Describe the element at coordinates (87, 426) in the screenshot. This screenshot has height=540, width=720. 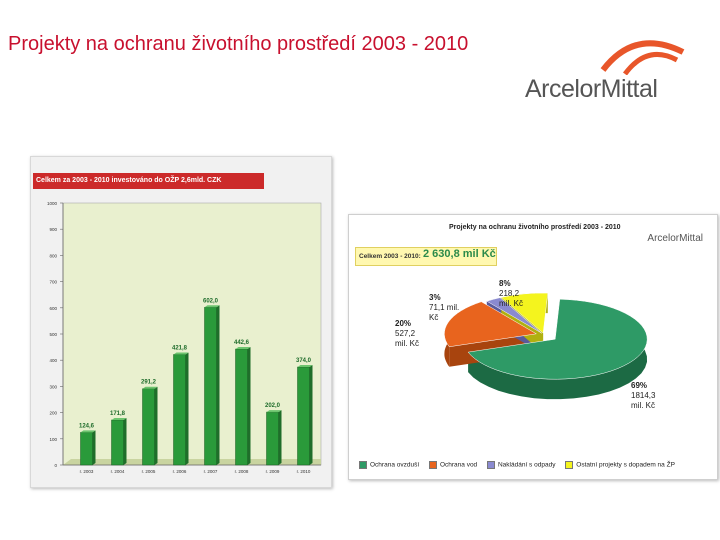
I see `bar-value-label: 124,6` at that location.